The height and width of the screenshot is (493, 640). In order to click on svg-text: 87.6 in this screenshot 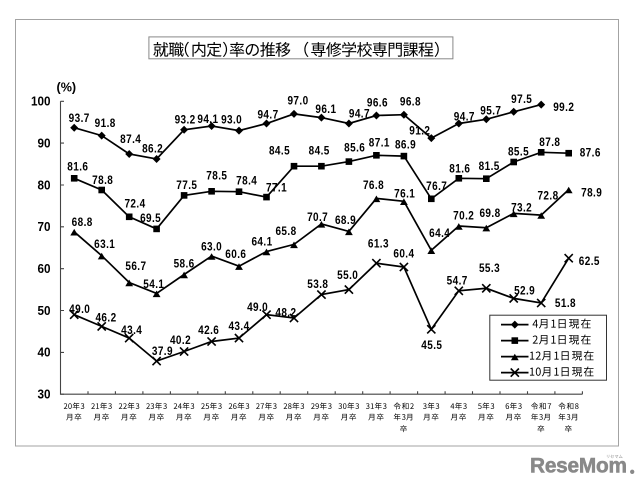, I will do `click(590, 152)`.